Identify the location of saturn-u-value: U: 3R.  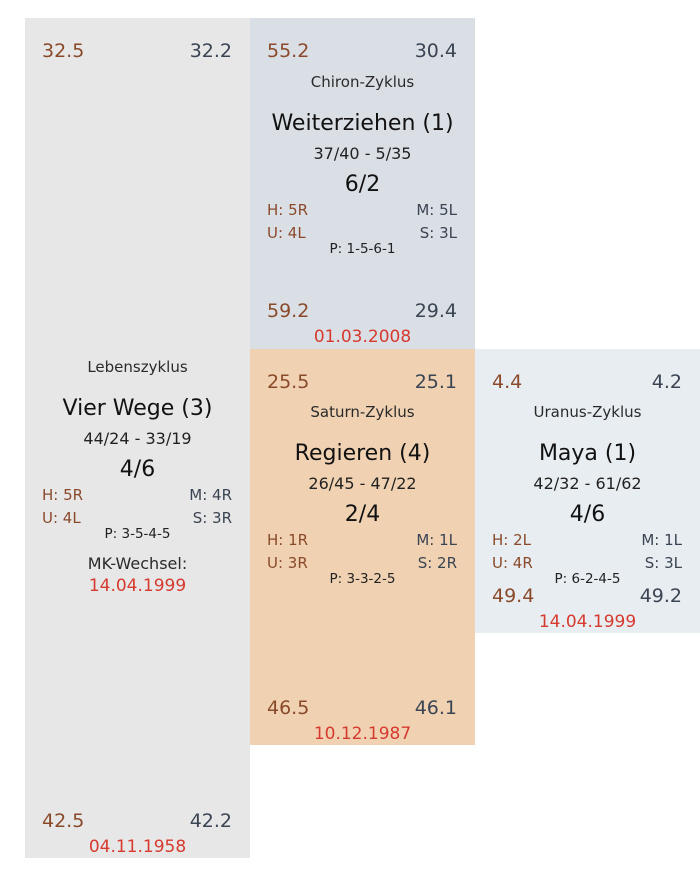
(287, 563).